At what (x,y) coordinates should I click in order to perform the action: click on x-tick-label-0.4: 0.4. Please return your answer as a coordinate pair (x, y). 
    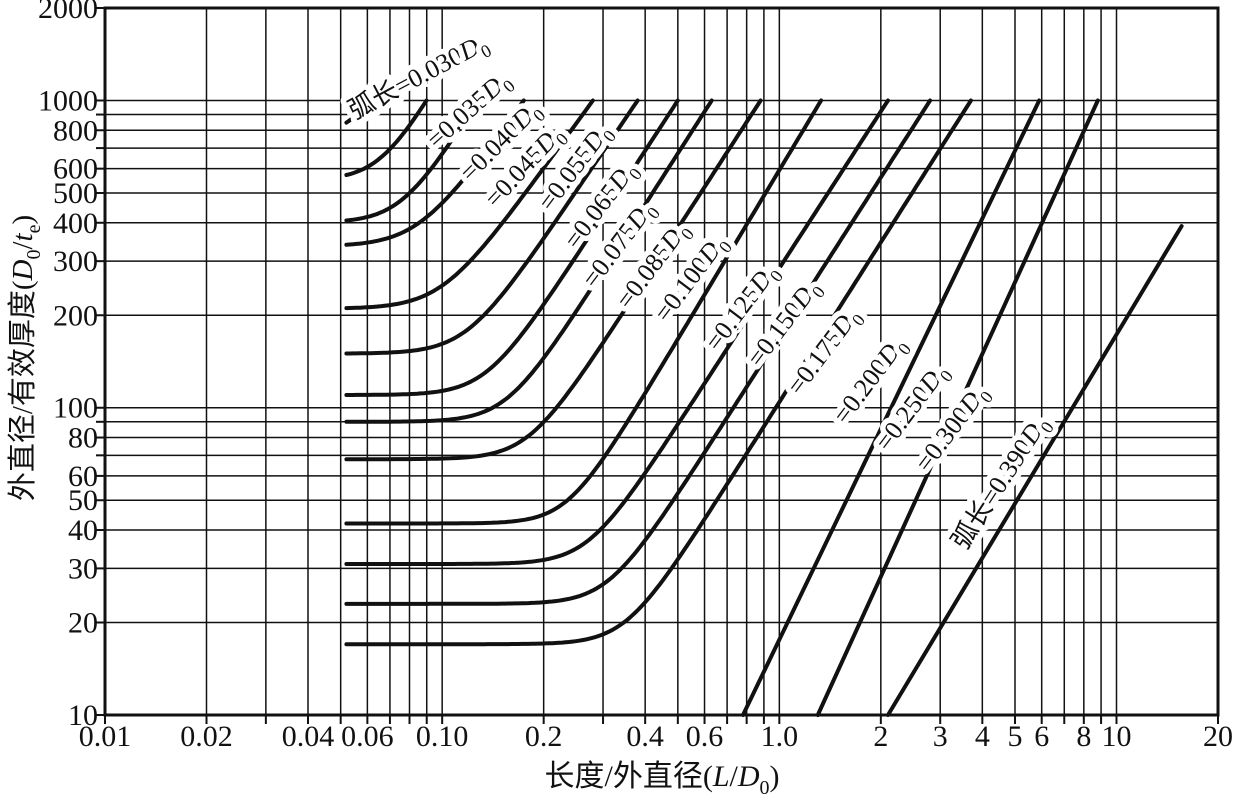
    Looking at the image, I should click on (645, 736).